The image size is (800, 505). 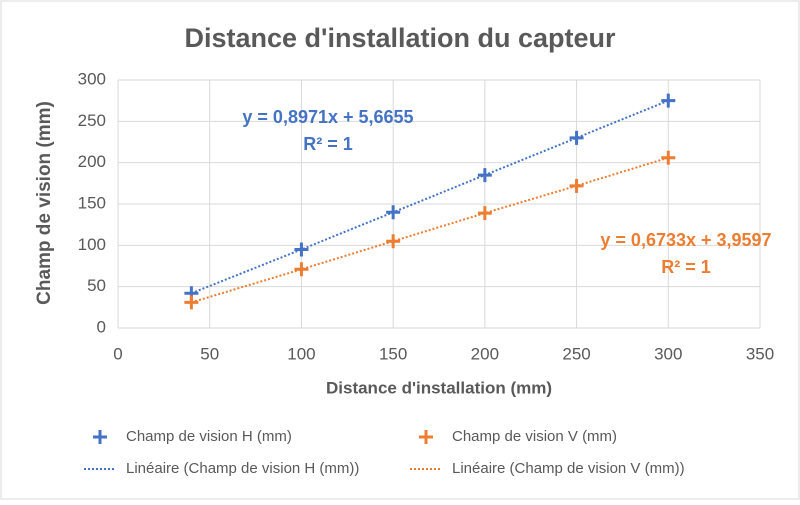 What do you see at coordinates (96, 285) in the screenshot?
I see `y-tick-label: 50` at bounding box center [96, 285].